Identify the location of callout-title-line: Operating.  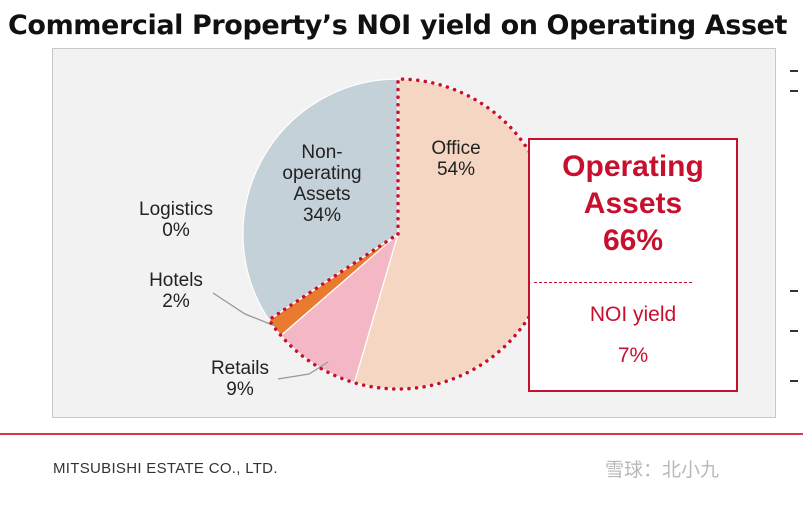
(633, 166).